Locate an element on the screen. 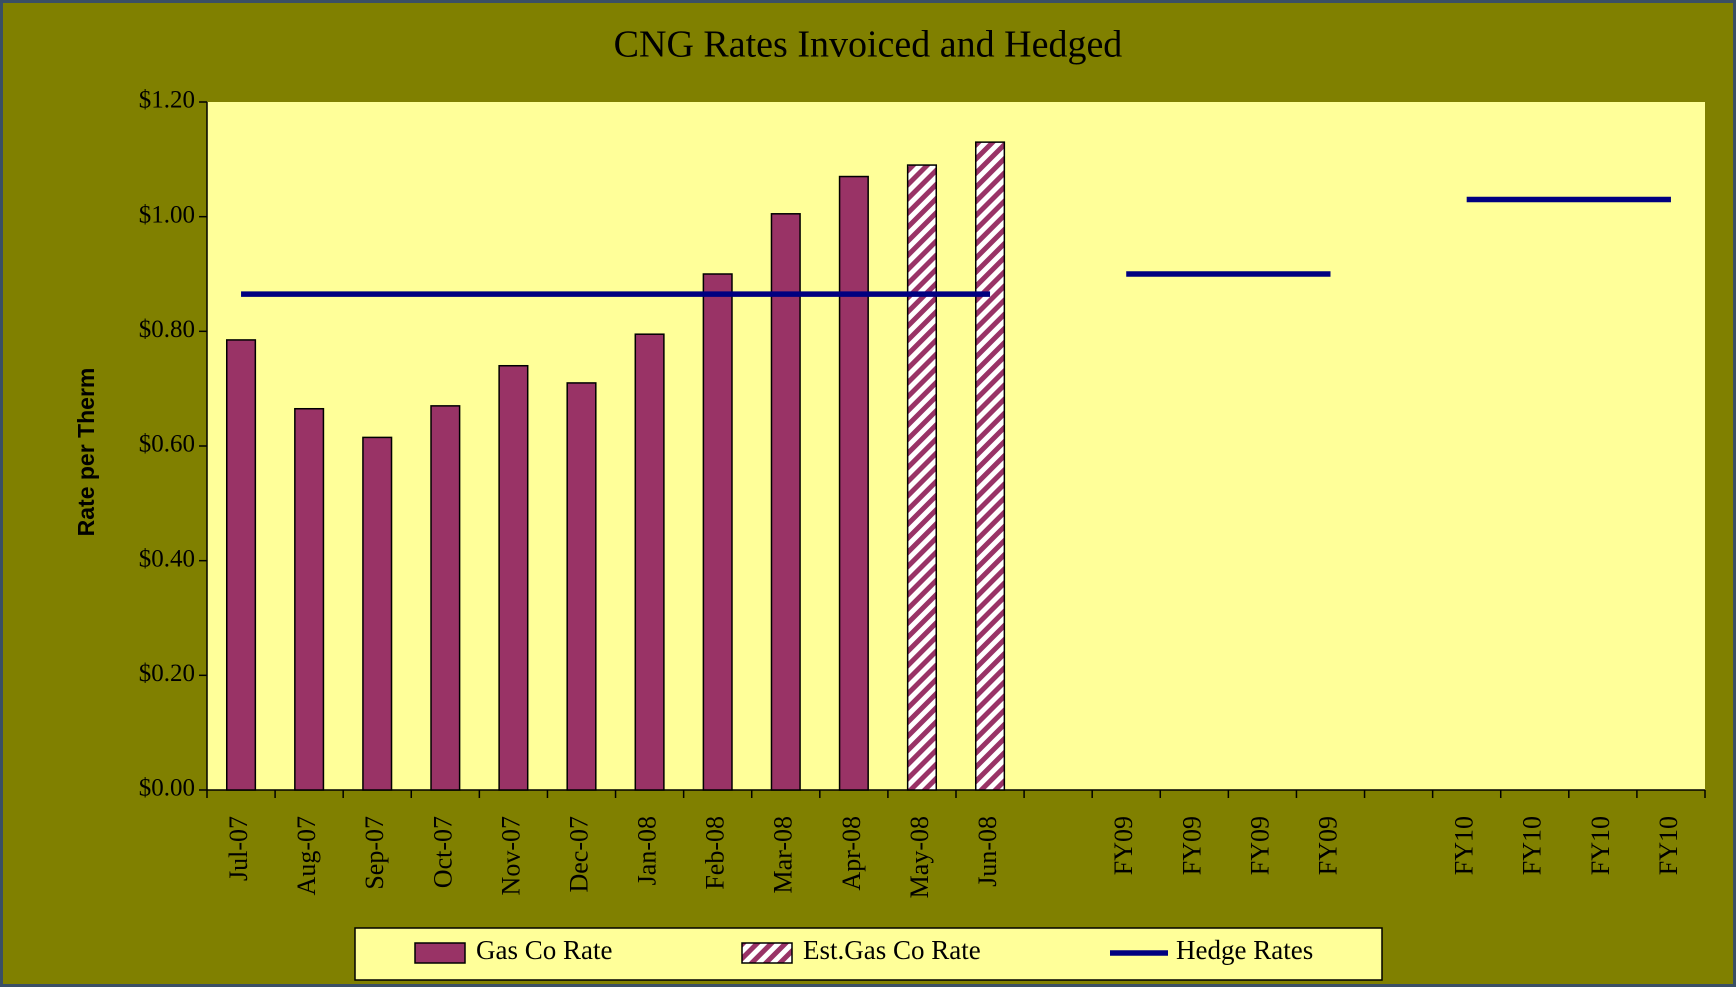 This screenshot has width=1736, height=987. legend is located at coordinates (868, 954).